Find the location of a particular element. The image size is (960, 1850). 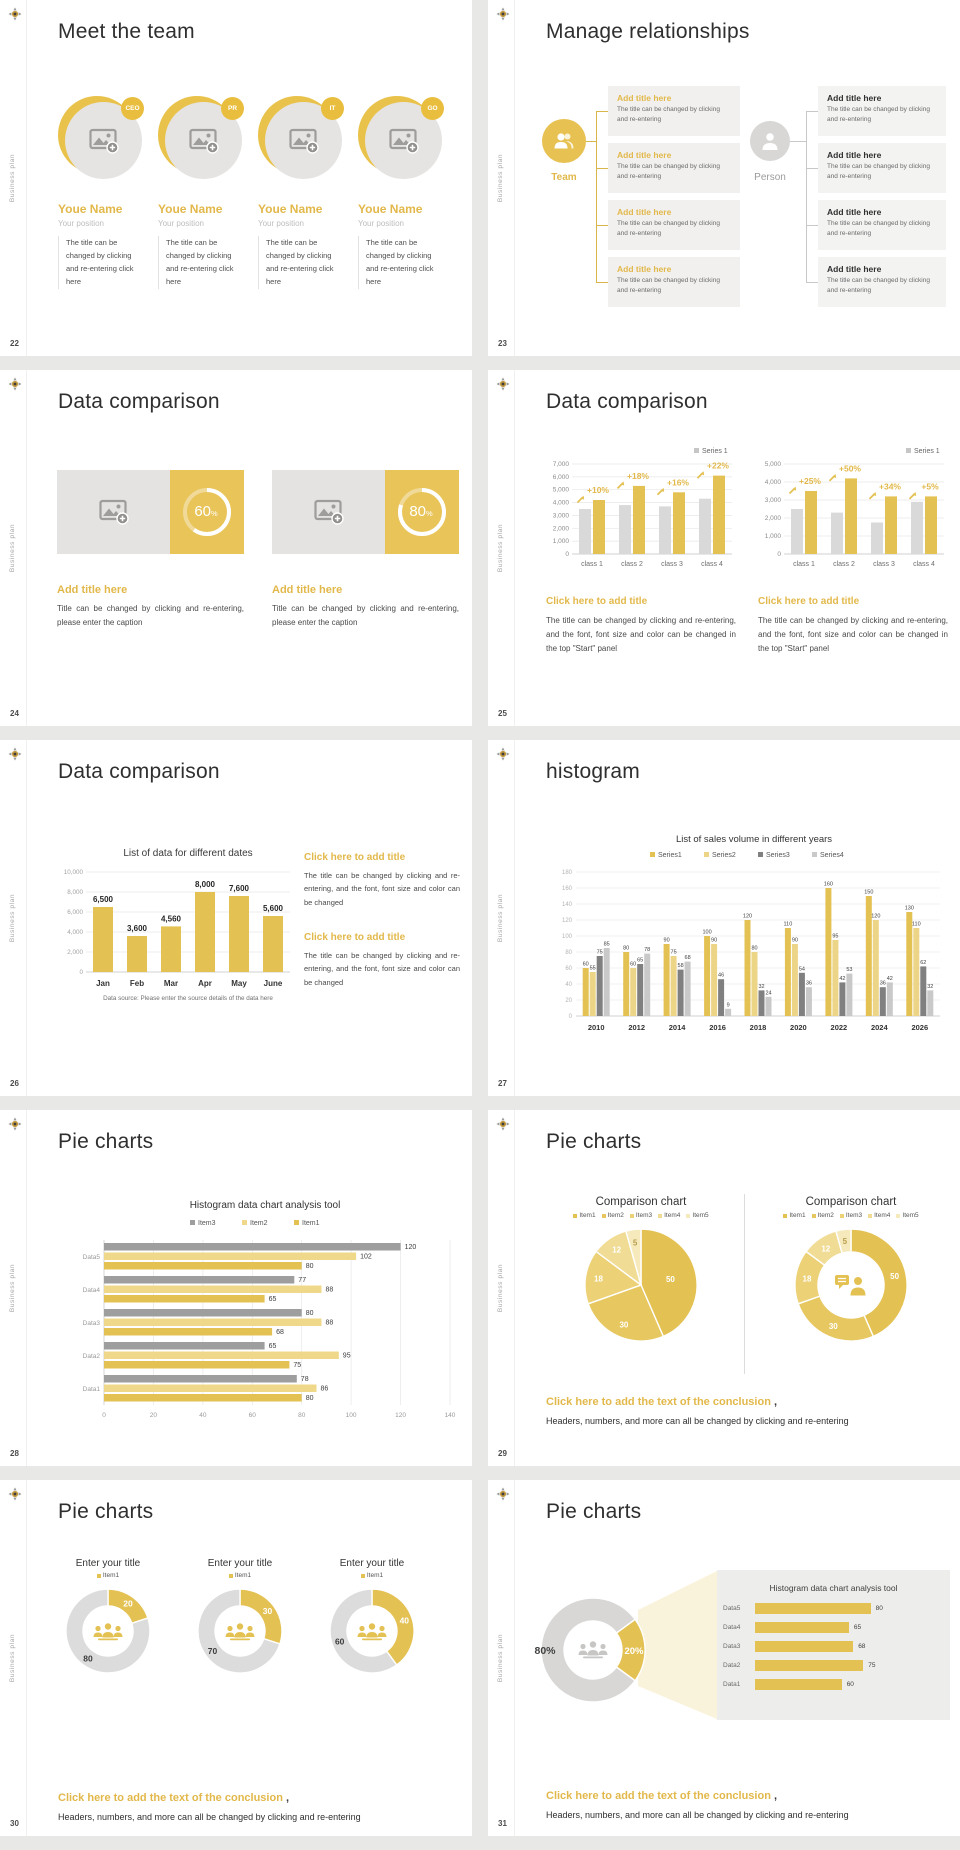

svg-text: +18% is located at coordinates (638, 476).